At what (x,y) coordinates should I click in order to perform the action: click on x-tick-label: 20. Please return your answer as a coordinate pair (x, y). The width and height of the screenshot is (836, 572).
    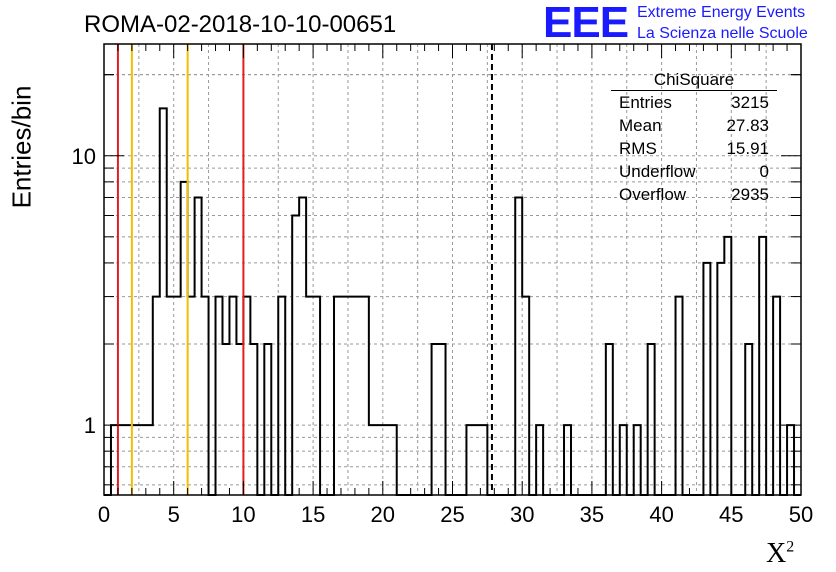
    Looking at the image, I should click on (383, 514).